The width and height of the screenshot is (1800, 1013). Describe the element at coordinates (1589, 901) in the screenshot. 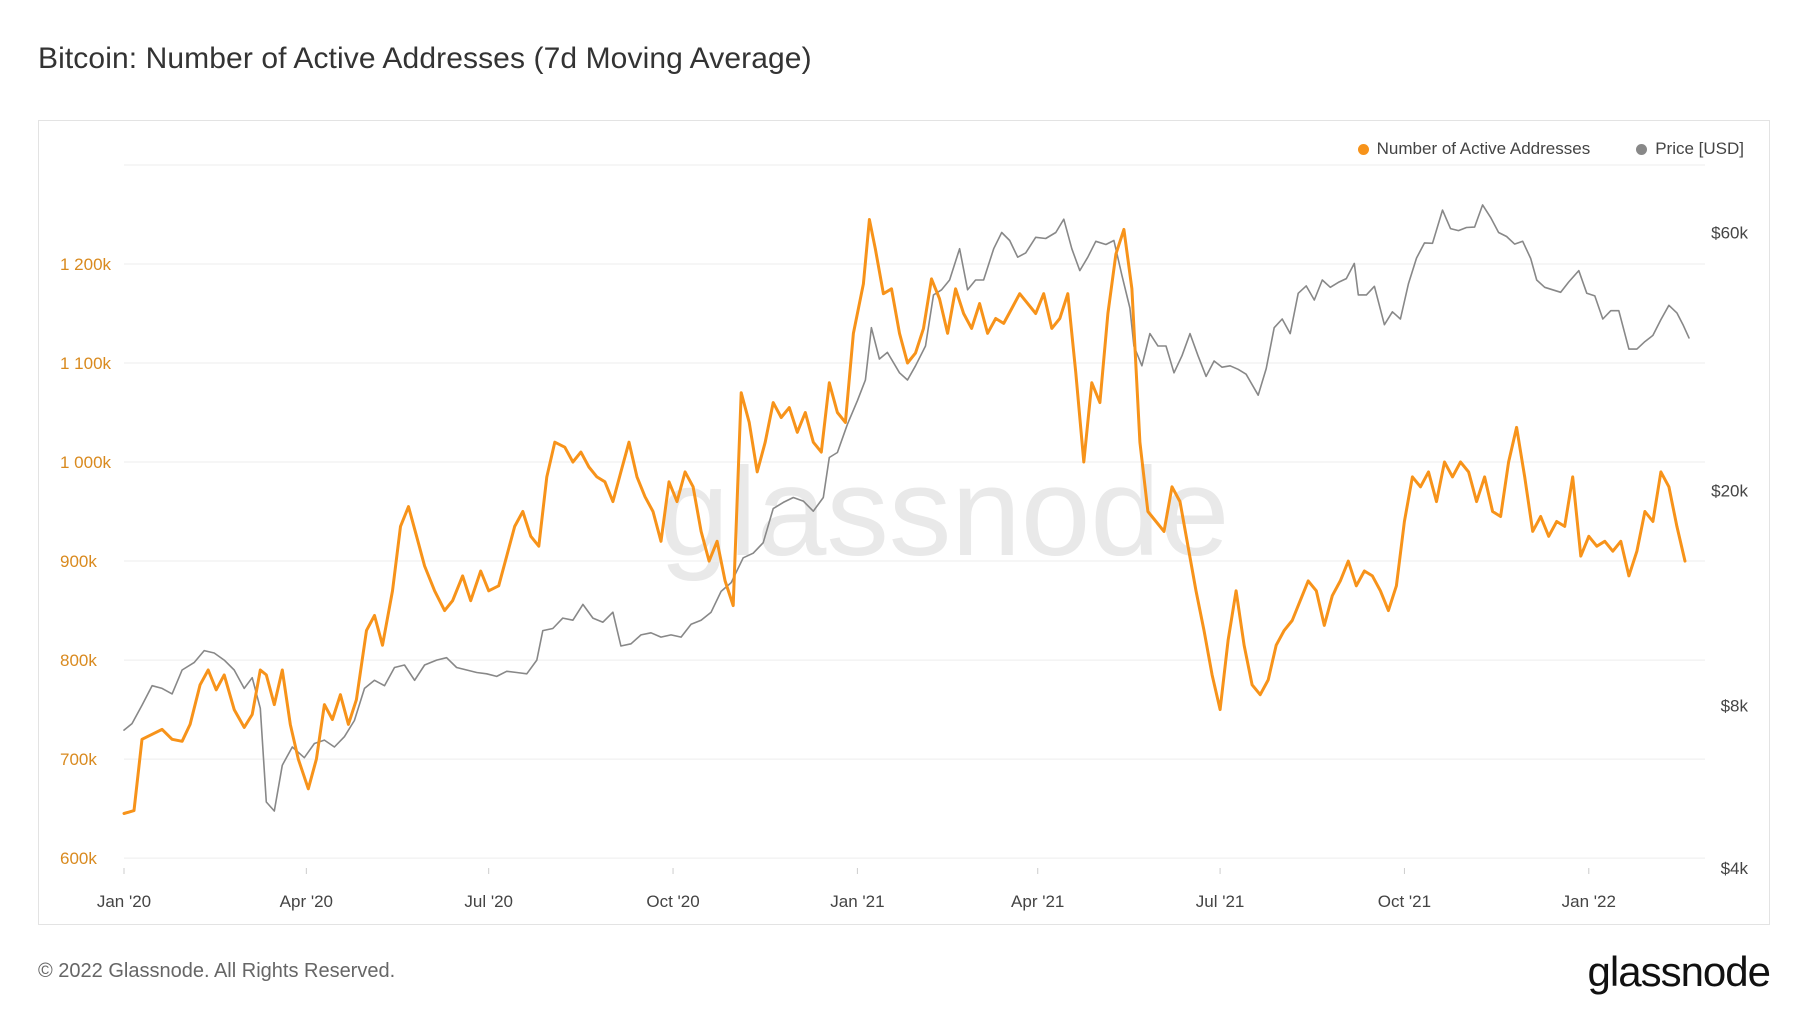

I see `x-tick-label: Jan '22` at that location.